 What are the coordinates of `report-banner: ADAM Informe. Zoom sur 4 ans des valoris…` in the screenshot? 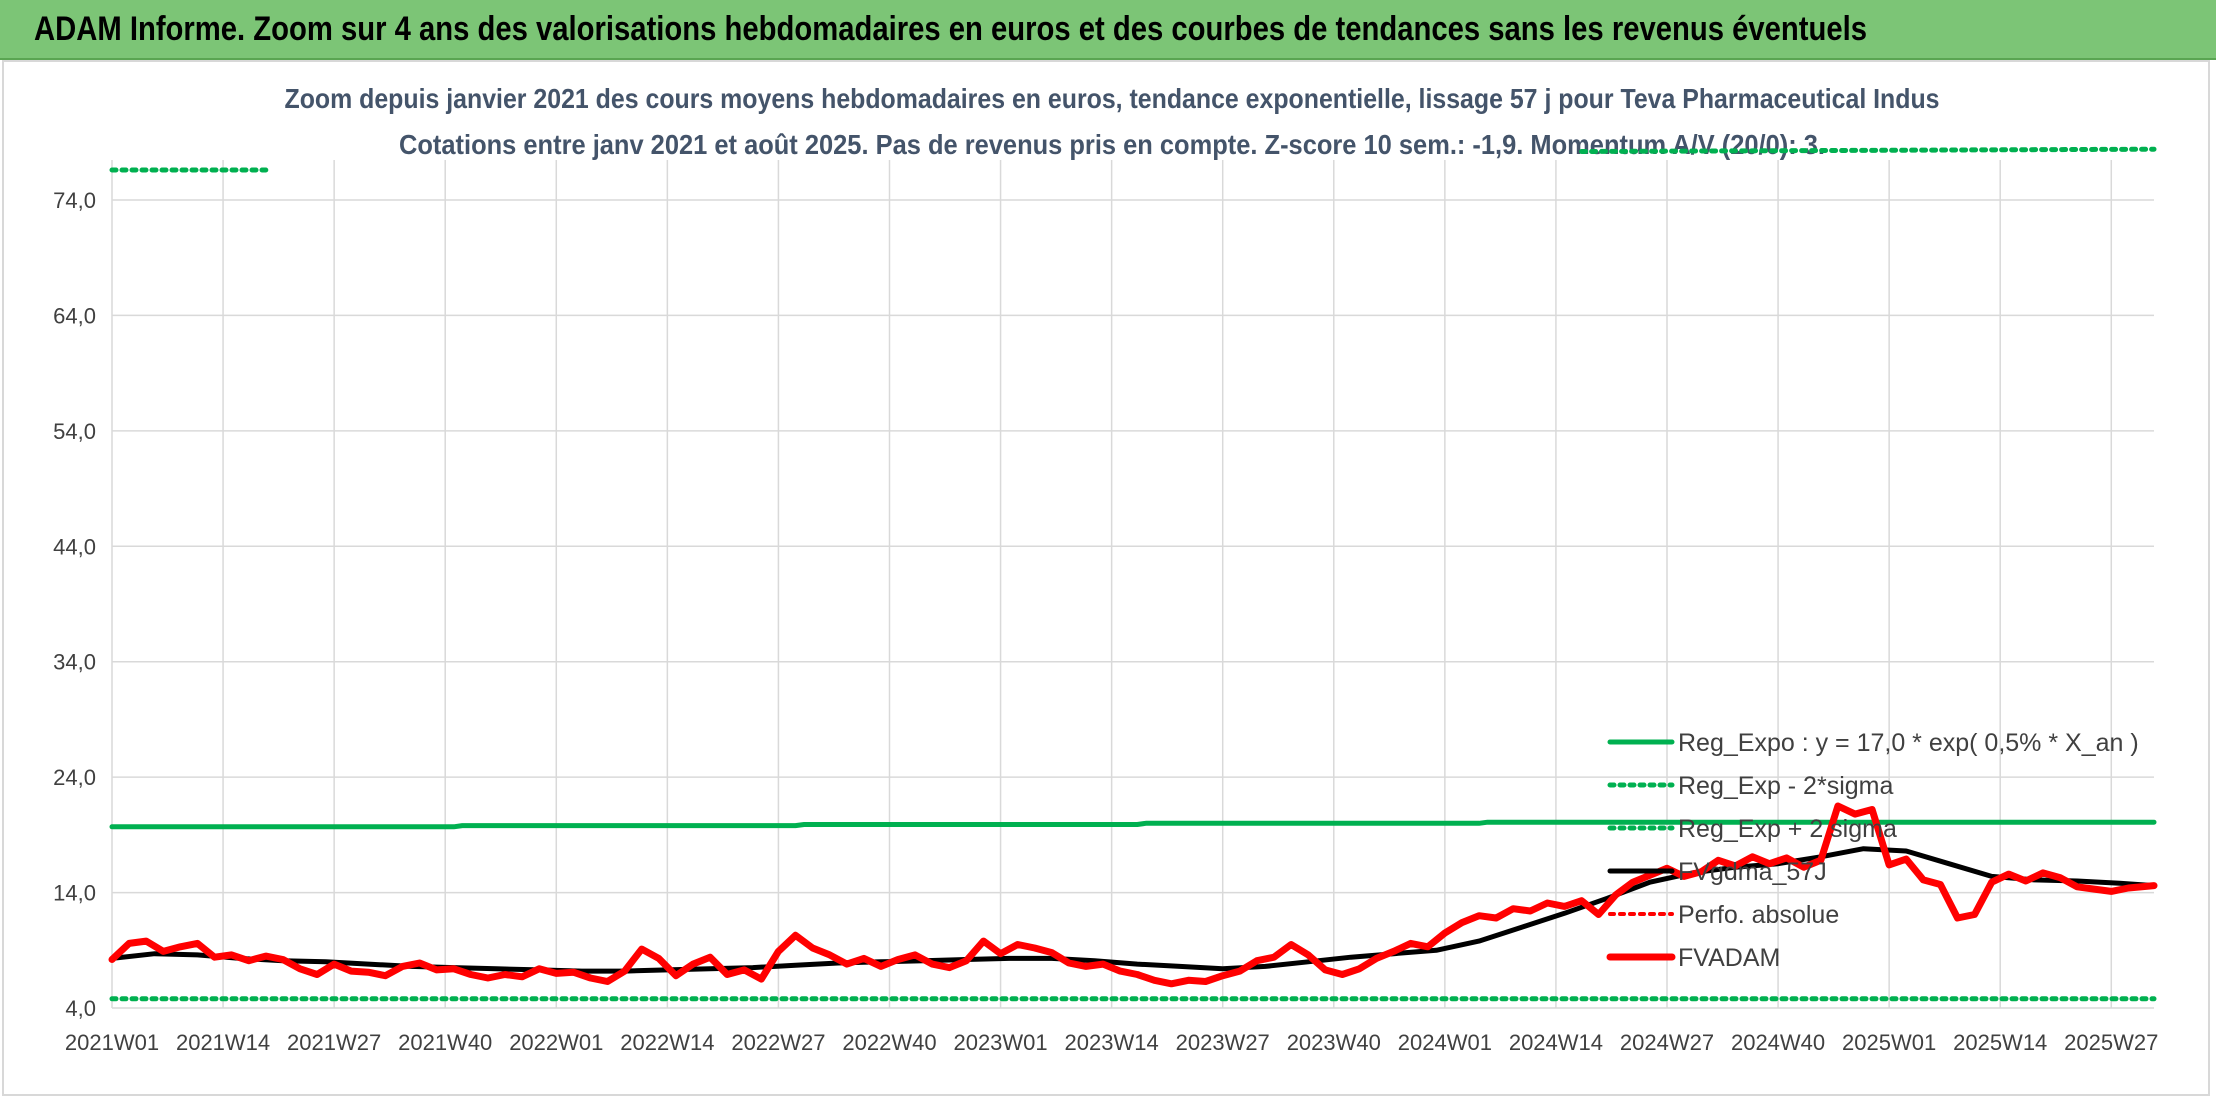 It's located at (1108, 30).